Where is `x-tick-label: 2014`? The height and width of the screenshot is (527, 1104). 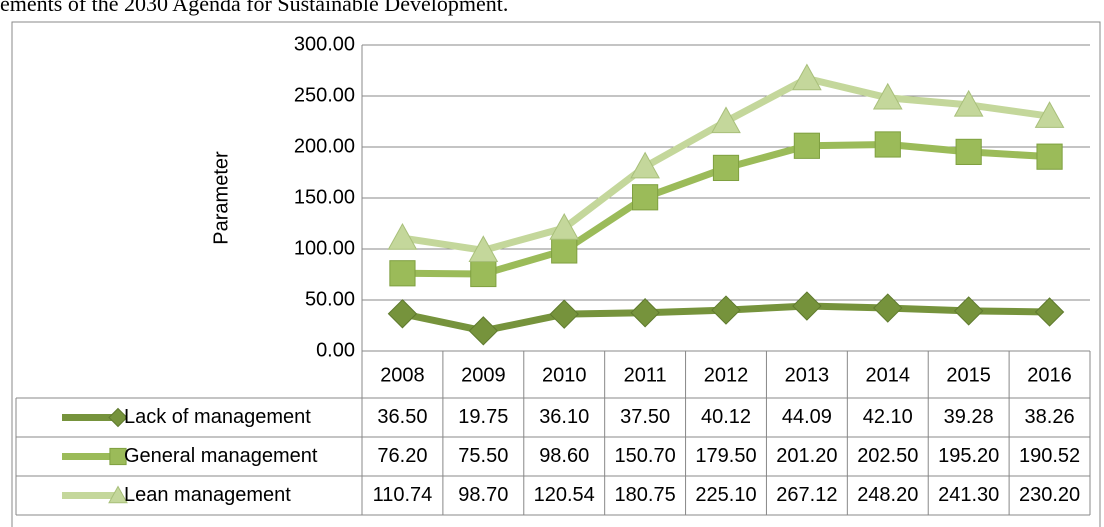
x-tick-label: 2014 is located at coordinates (888, 375).